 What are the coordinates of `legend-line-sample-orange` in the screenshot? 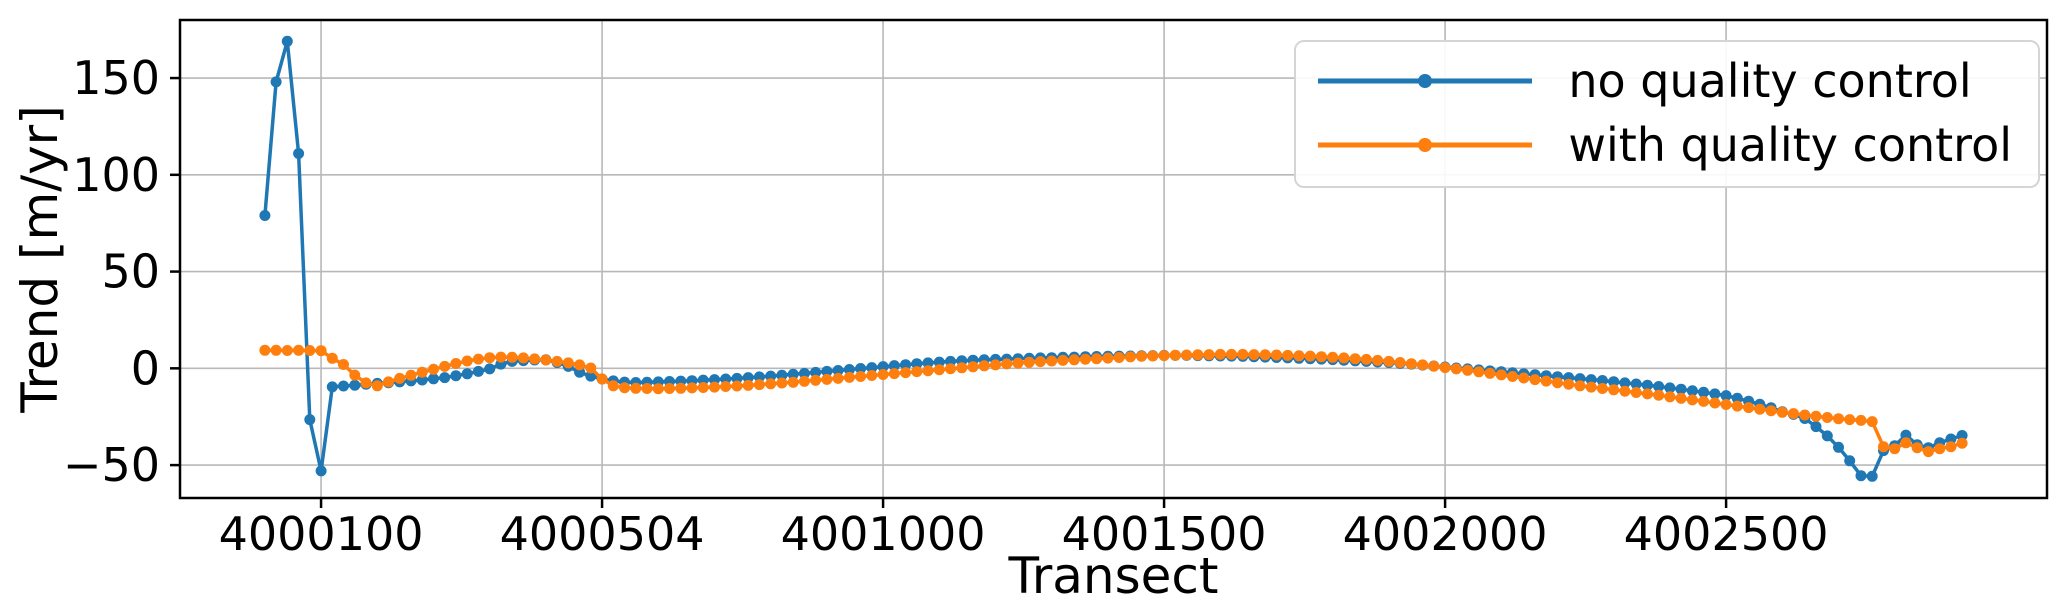 It's located at (1425, 145).